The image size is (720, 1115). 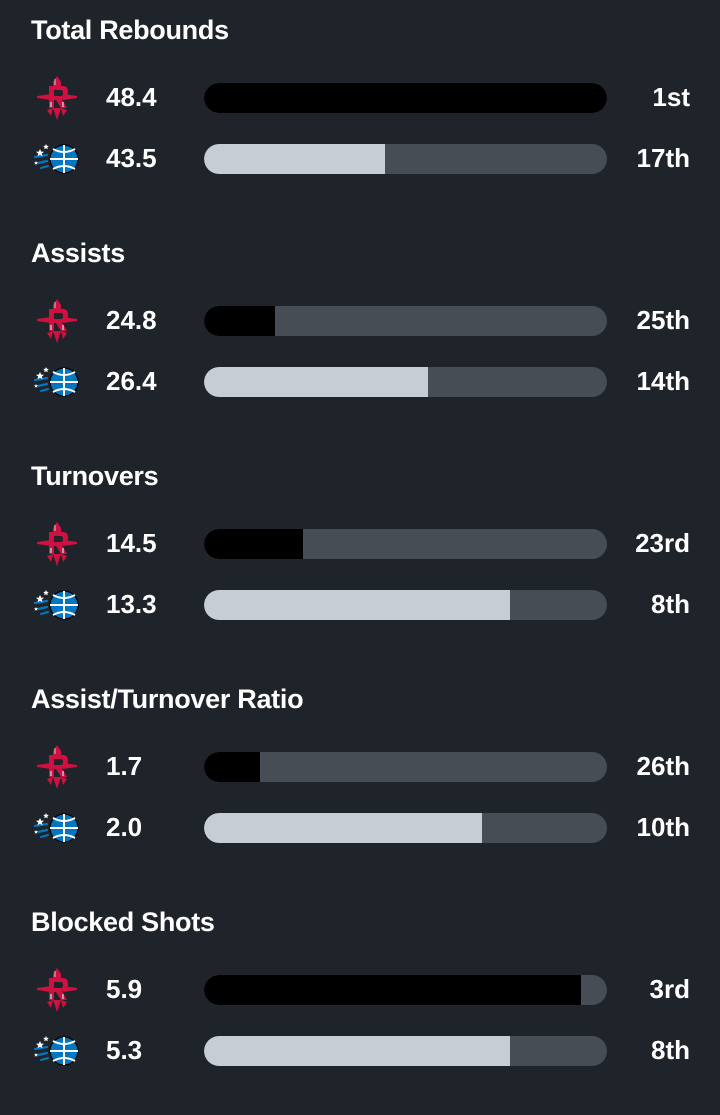 I want to click on league-rank: 14th, so click(x=663, y=381).